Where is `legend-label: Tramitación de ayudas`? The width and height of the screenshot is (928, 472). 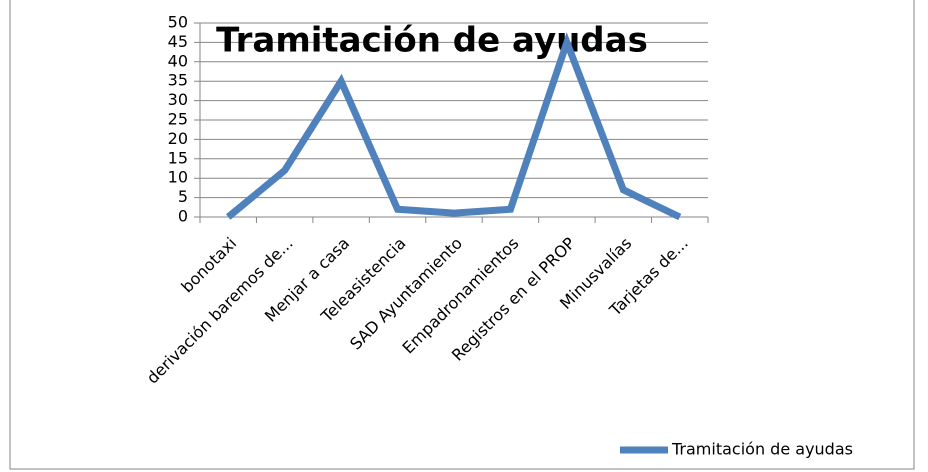 legend-label: Tramitación de ayudas is located at coordinates (762, 449).